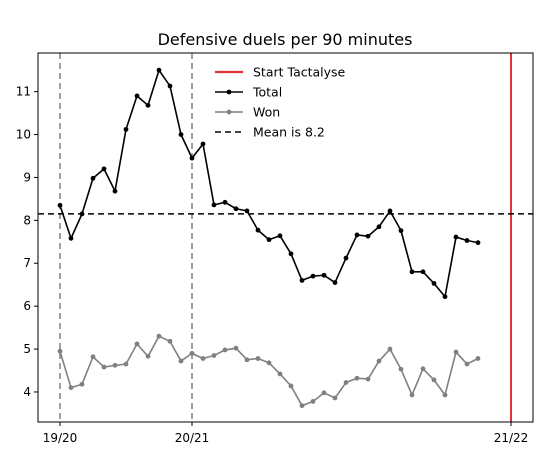  What do you see at coordinates (299, 72) in the screenshot?
I see `legend-label-start-tactalyse: Start Tactalyse` at bounding box center [299, 72].